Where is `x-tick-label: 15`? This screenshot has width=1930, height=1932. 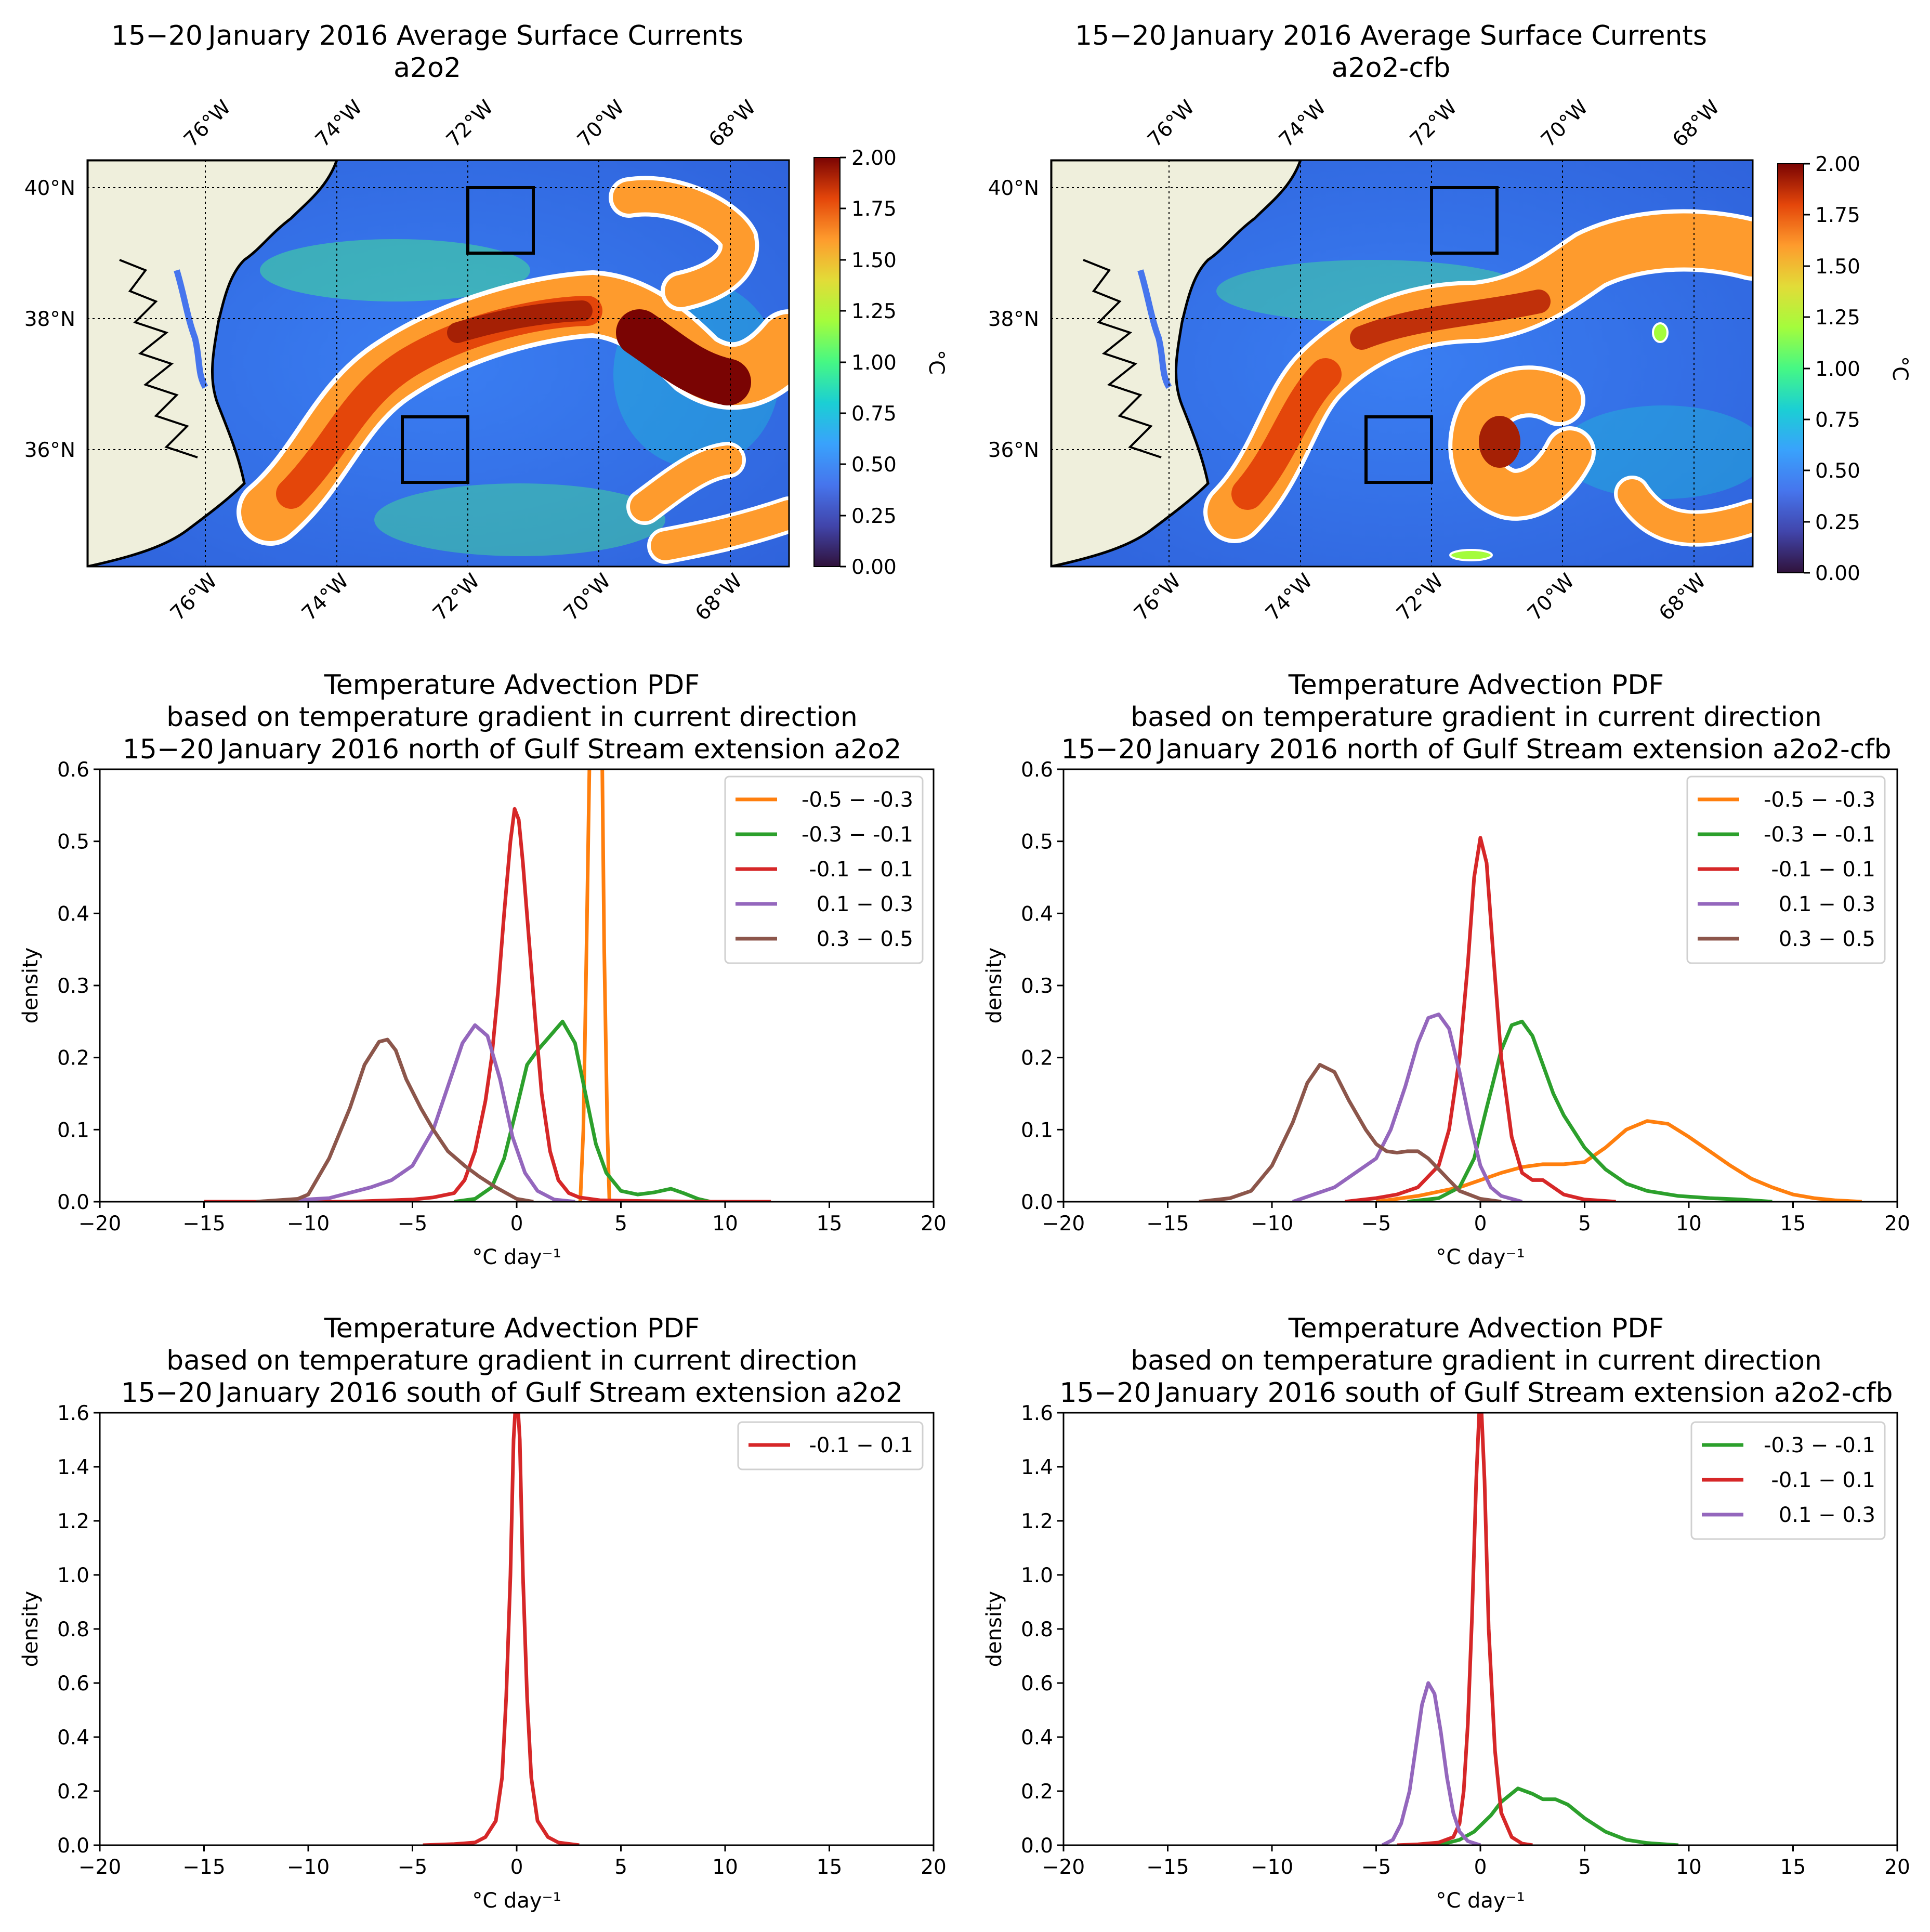
x-tick-label: 15 is located at coordinates (830, 1224).